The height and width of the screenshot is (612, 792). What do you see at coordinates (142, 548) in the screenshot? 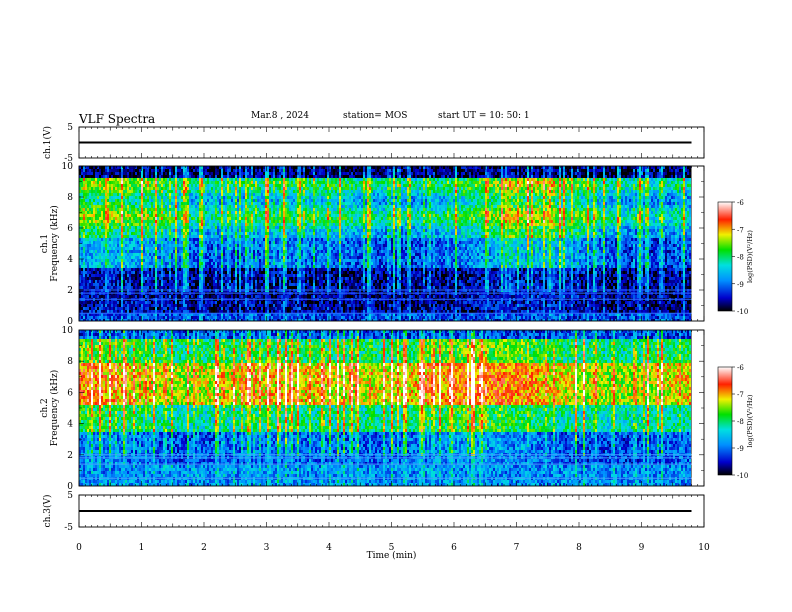
I see `x-tick-label: 1` at bounding box center [142, 548].